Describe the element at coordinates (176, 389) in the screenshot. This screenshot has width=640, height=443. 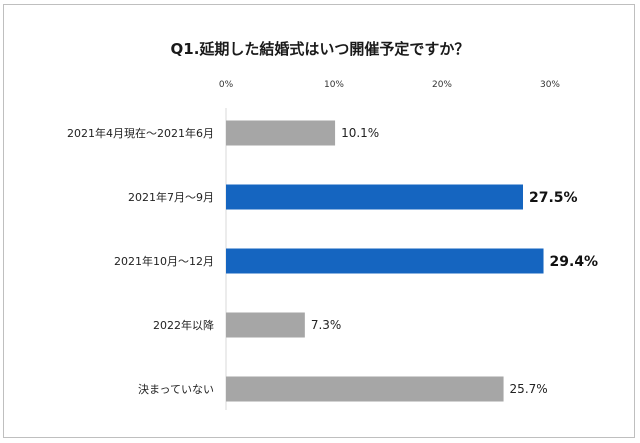
I see `category-label: 決まっていない` at that location.